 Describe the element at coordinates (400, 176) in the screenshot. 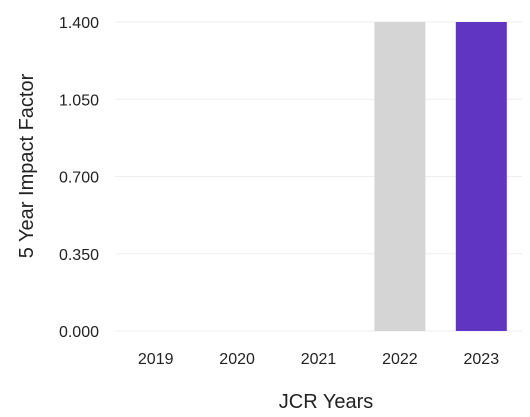

I see `bar-2022` at that location.